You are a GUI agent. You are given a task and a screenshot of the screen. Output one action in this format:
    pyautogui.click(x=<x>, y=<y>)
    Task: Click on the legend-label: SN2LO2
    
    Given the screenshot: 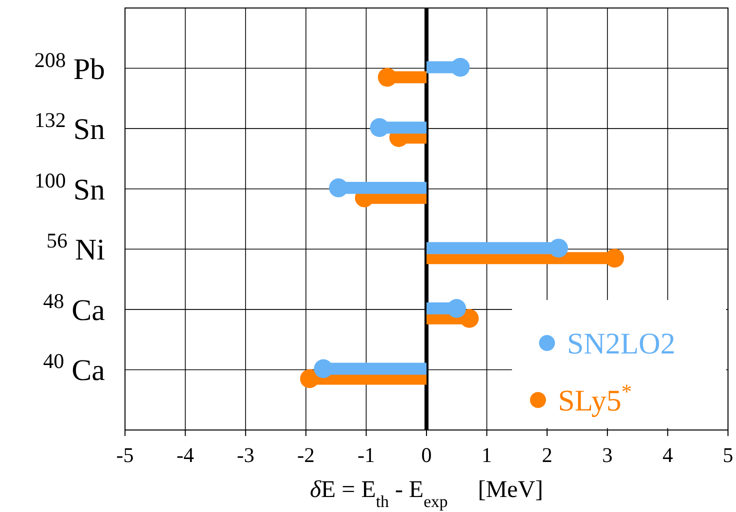 What is the action you would take?
    pyautogui.click(x=621, y=344)
    